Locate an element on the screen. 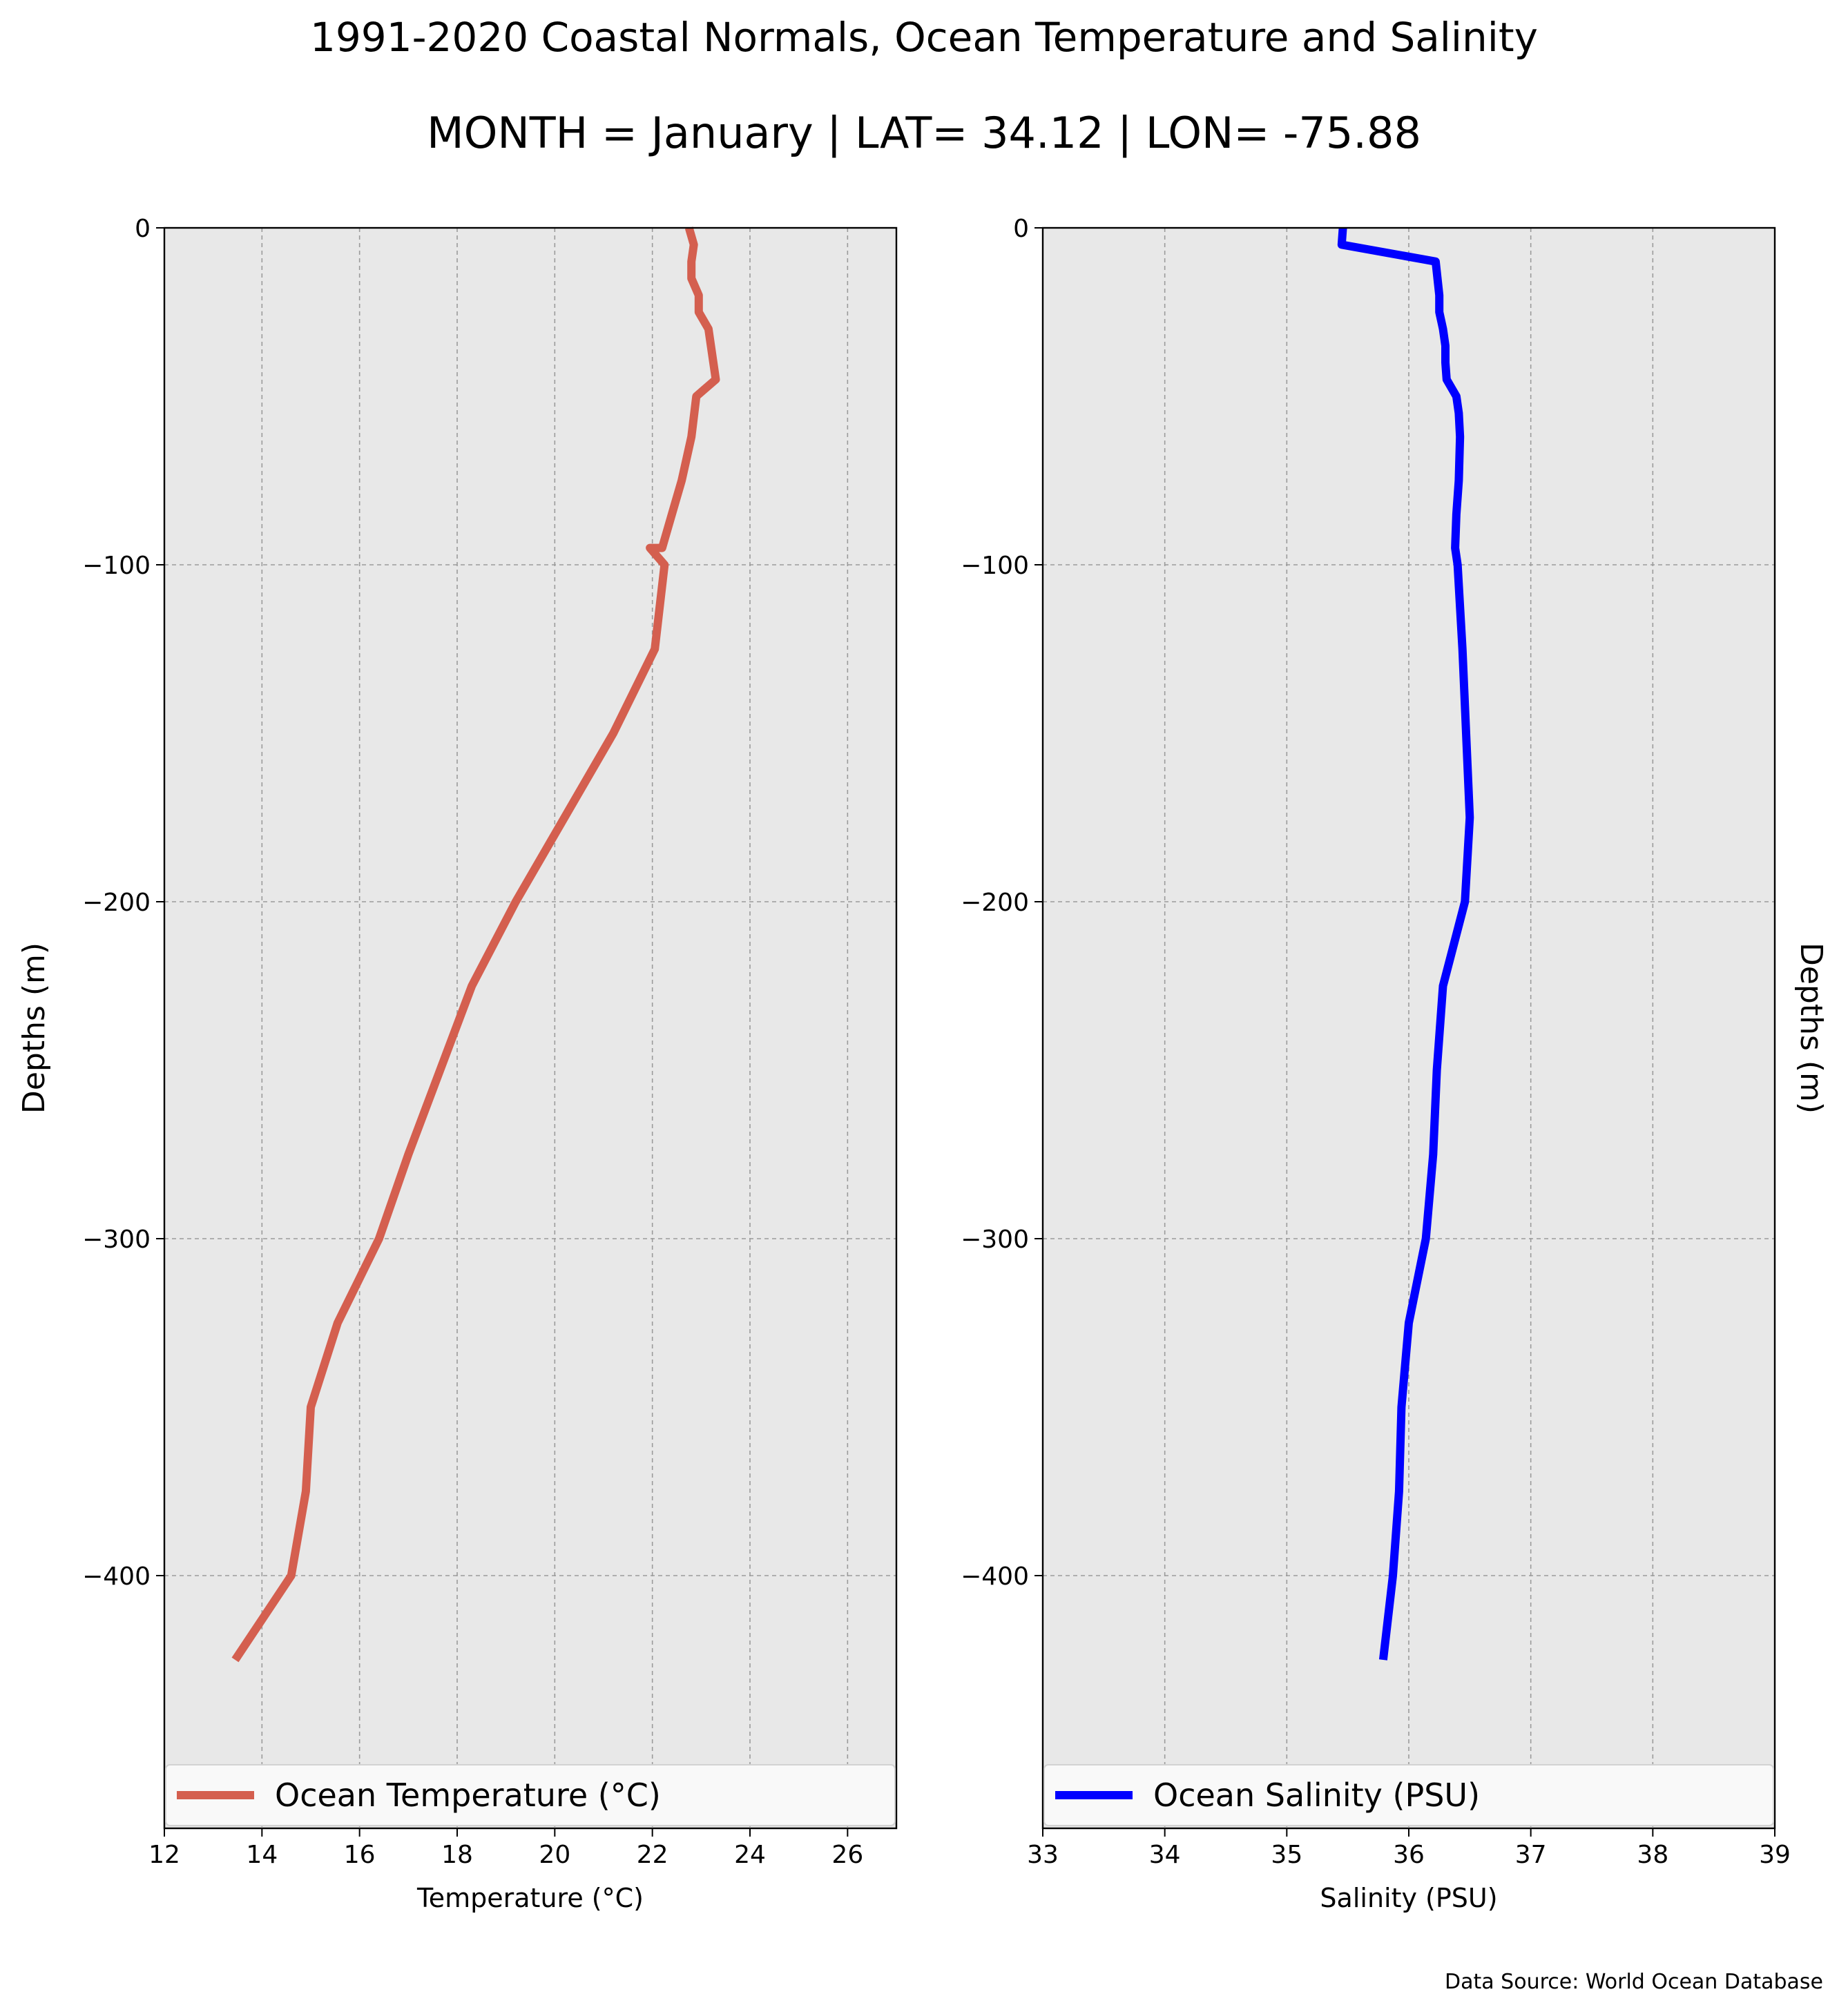  x-tick-label: 34 is located at coordinates (1165, 1855).